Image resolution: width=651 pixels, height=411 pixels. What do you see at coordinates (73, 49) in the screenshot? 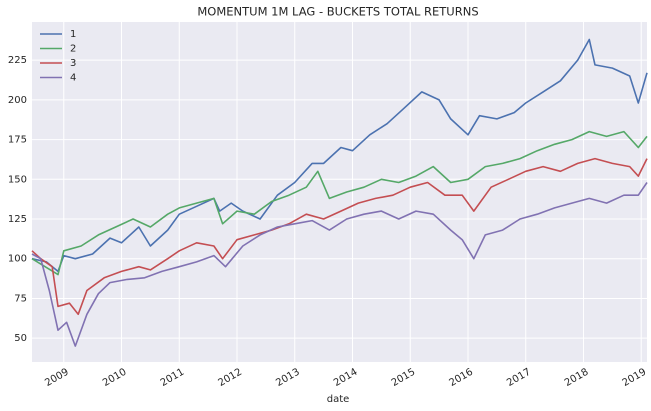
I see `legend-label: 2` at bounding box center [73, 49].